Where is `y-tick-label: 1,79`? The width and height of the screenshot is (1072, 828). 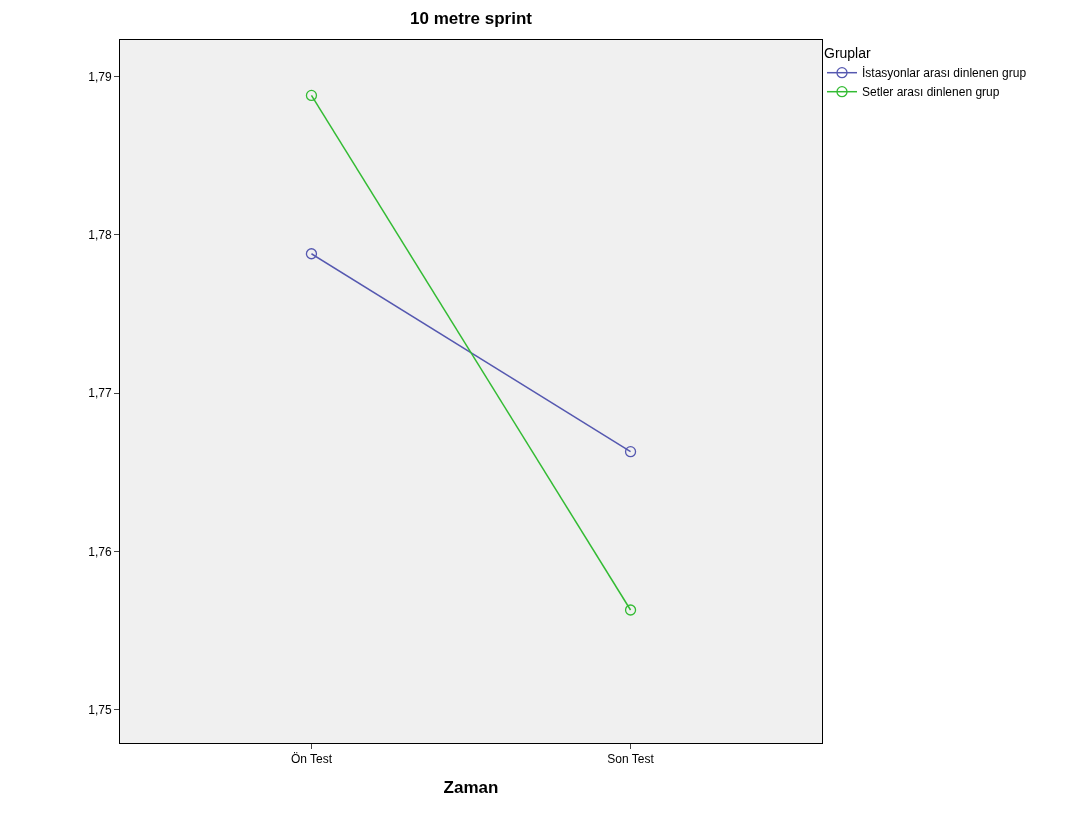 y-tick-label: 1,79 is located at coordinates (100, 76).